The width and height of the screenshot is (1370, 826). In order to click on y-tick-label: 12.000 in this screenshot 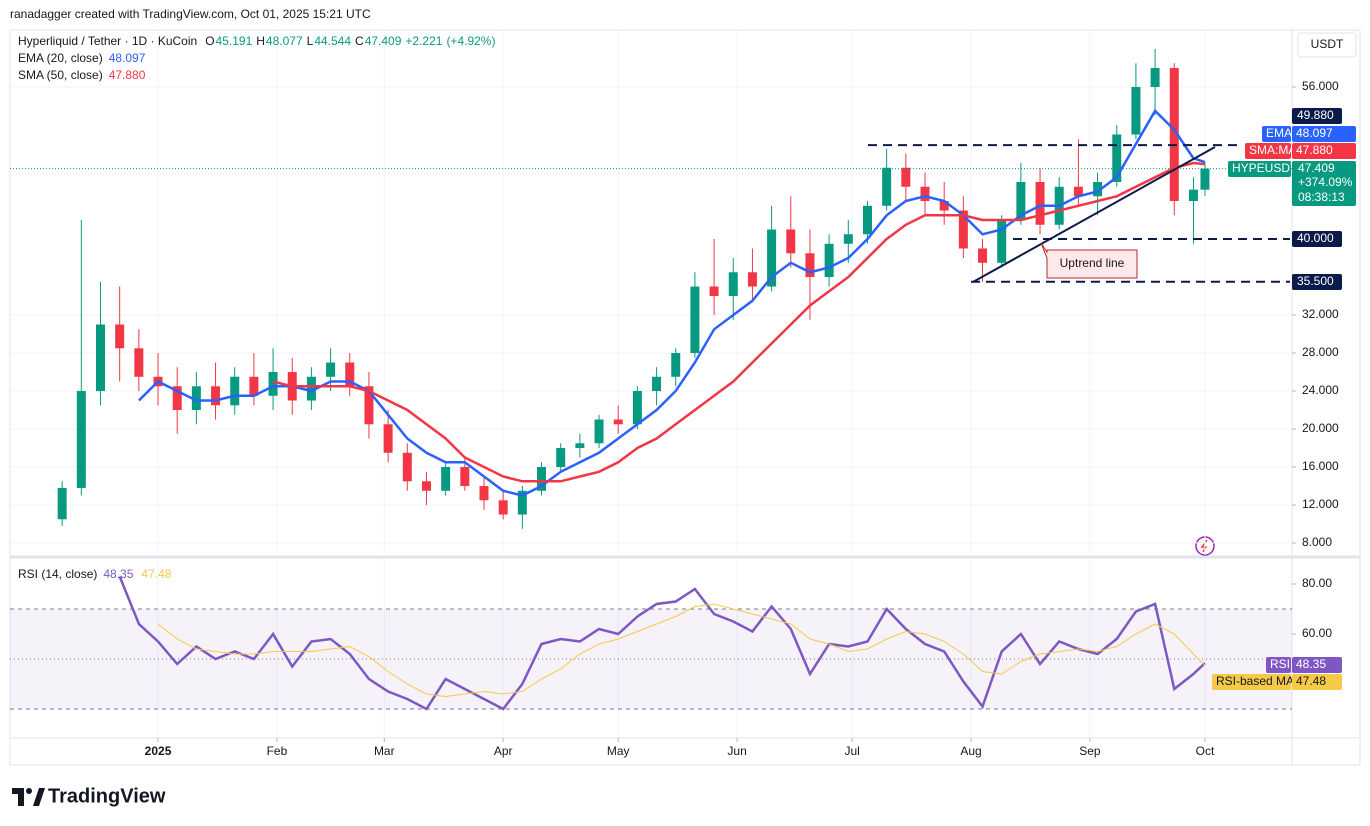, I will do `click(1320, 504)`.